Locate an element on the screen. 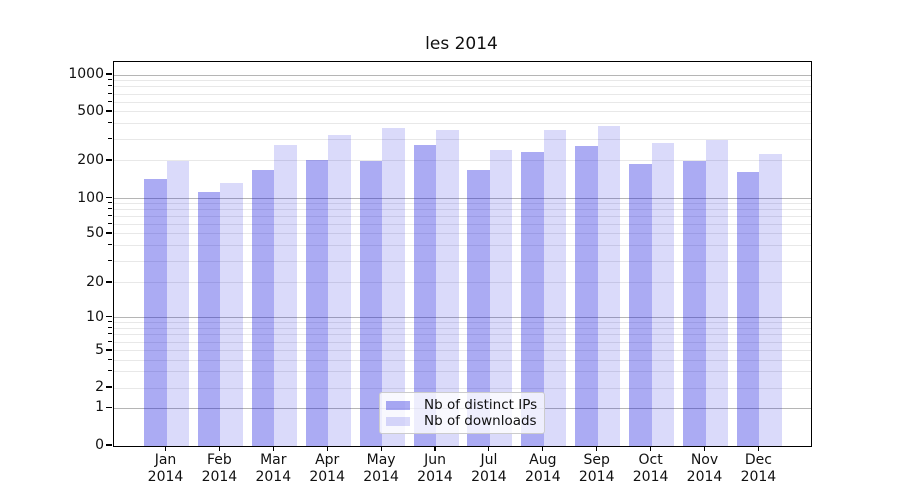 This screenshot has height=500, width=900. y-tick-label: 200 is located at coordinates (90, 159).